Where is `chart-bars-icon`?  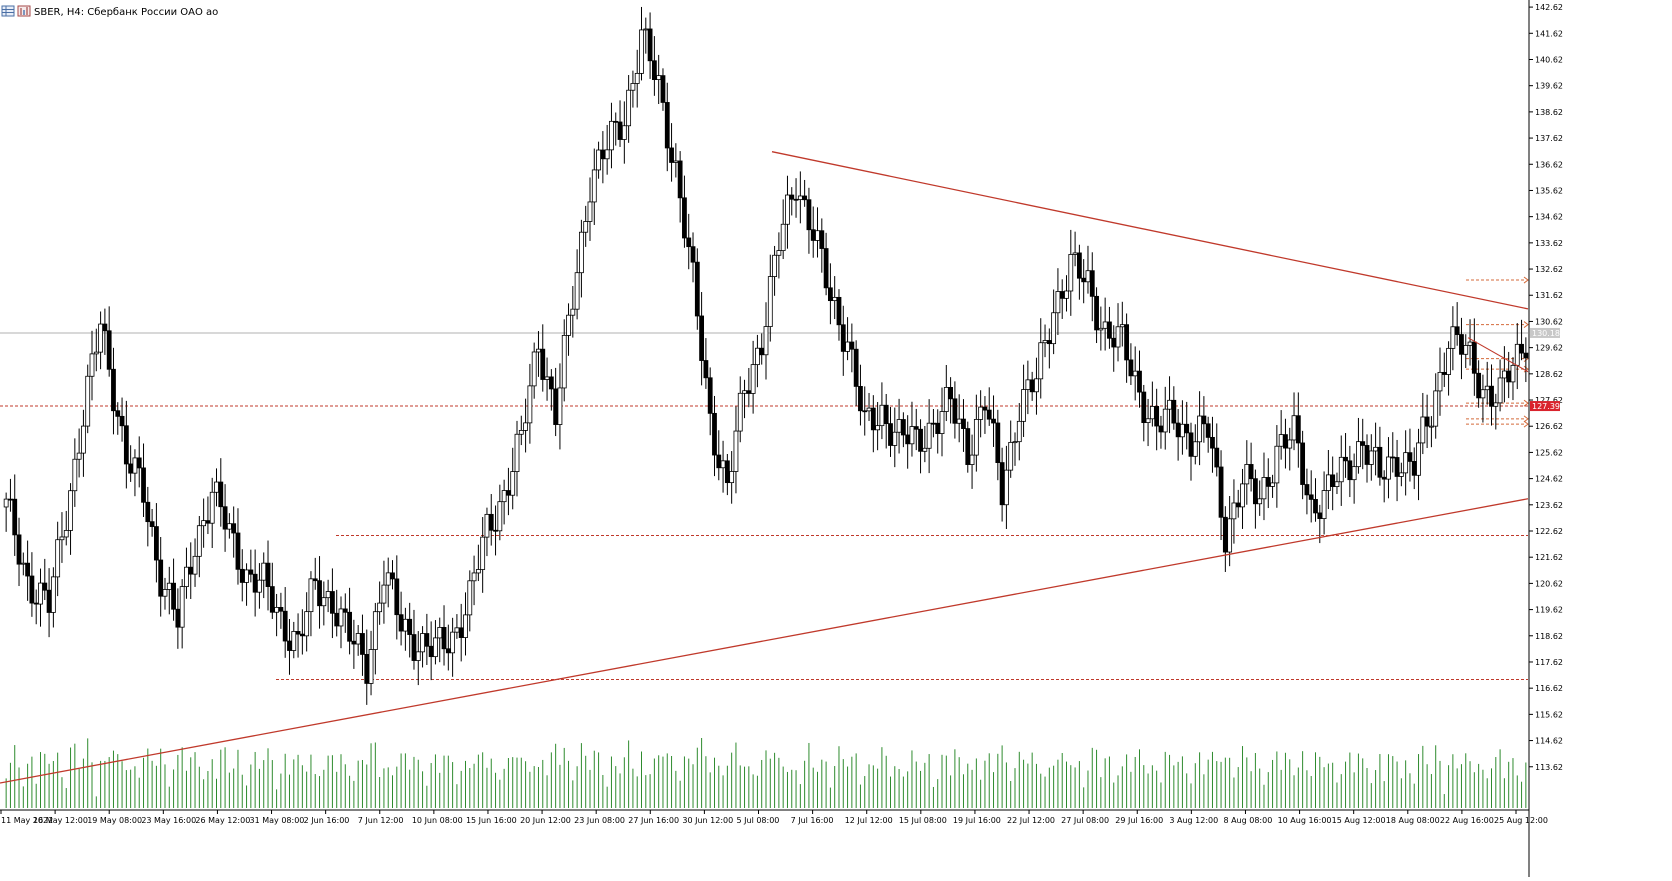
chart-bars-icon is located at coordinates (24, 11).